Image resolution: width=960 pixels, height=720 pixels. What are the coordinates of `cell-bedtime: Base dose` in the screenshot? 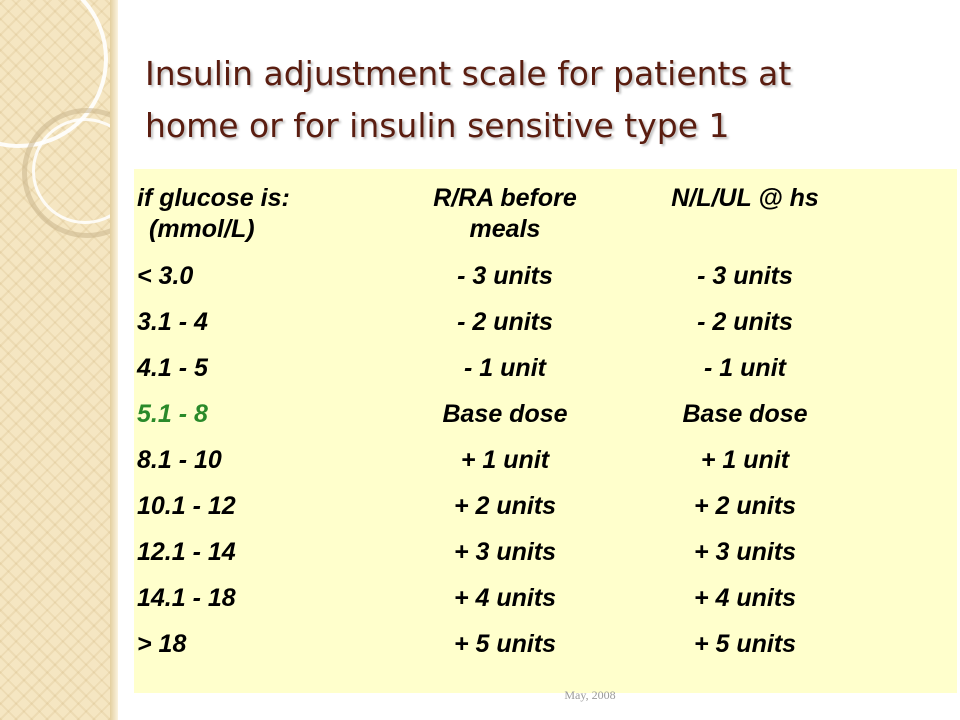 It's located at (745, 414).